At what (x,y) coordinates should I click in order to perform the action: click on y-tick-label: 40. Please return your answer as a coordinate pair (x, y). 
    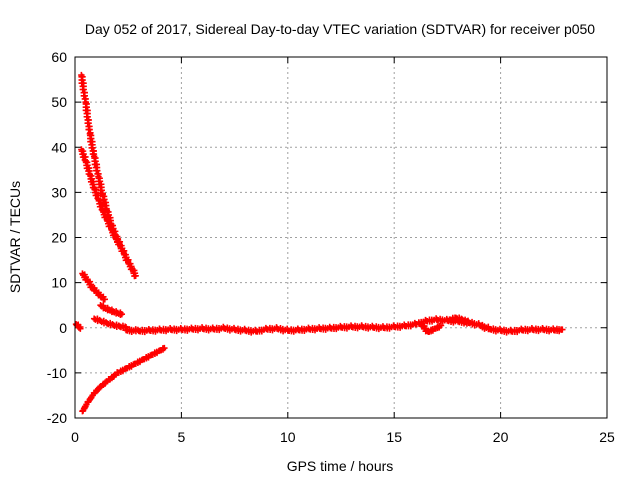
    Looking at the image, I should click on (59, 147).